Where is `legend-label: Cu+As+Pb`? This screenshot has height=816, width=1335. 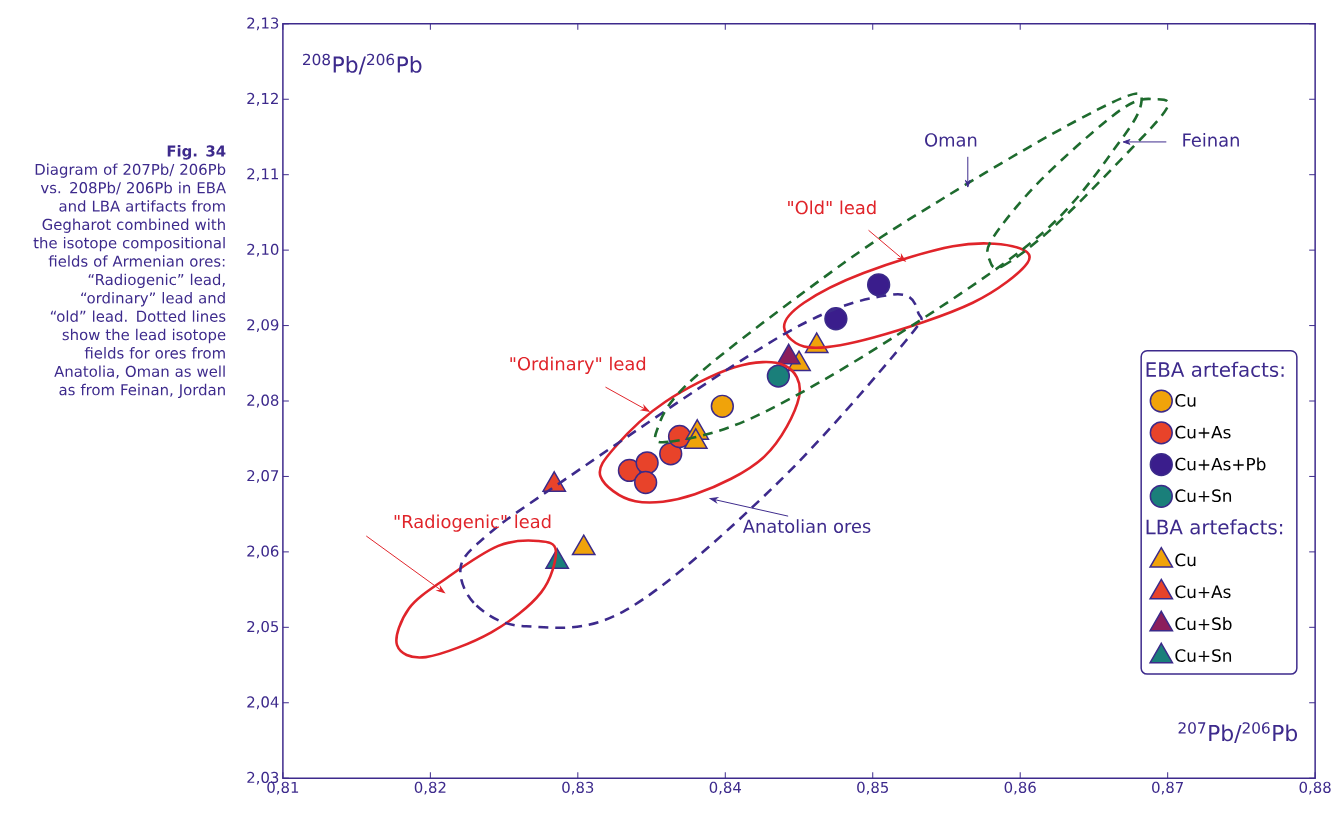
legend-label: Cu+As+Pb is located at coordinates (1220, 464).